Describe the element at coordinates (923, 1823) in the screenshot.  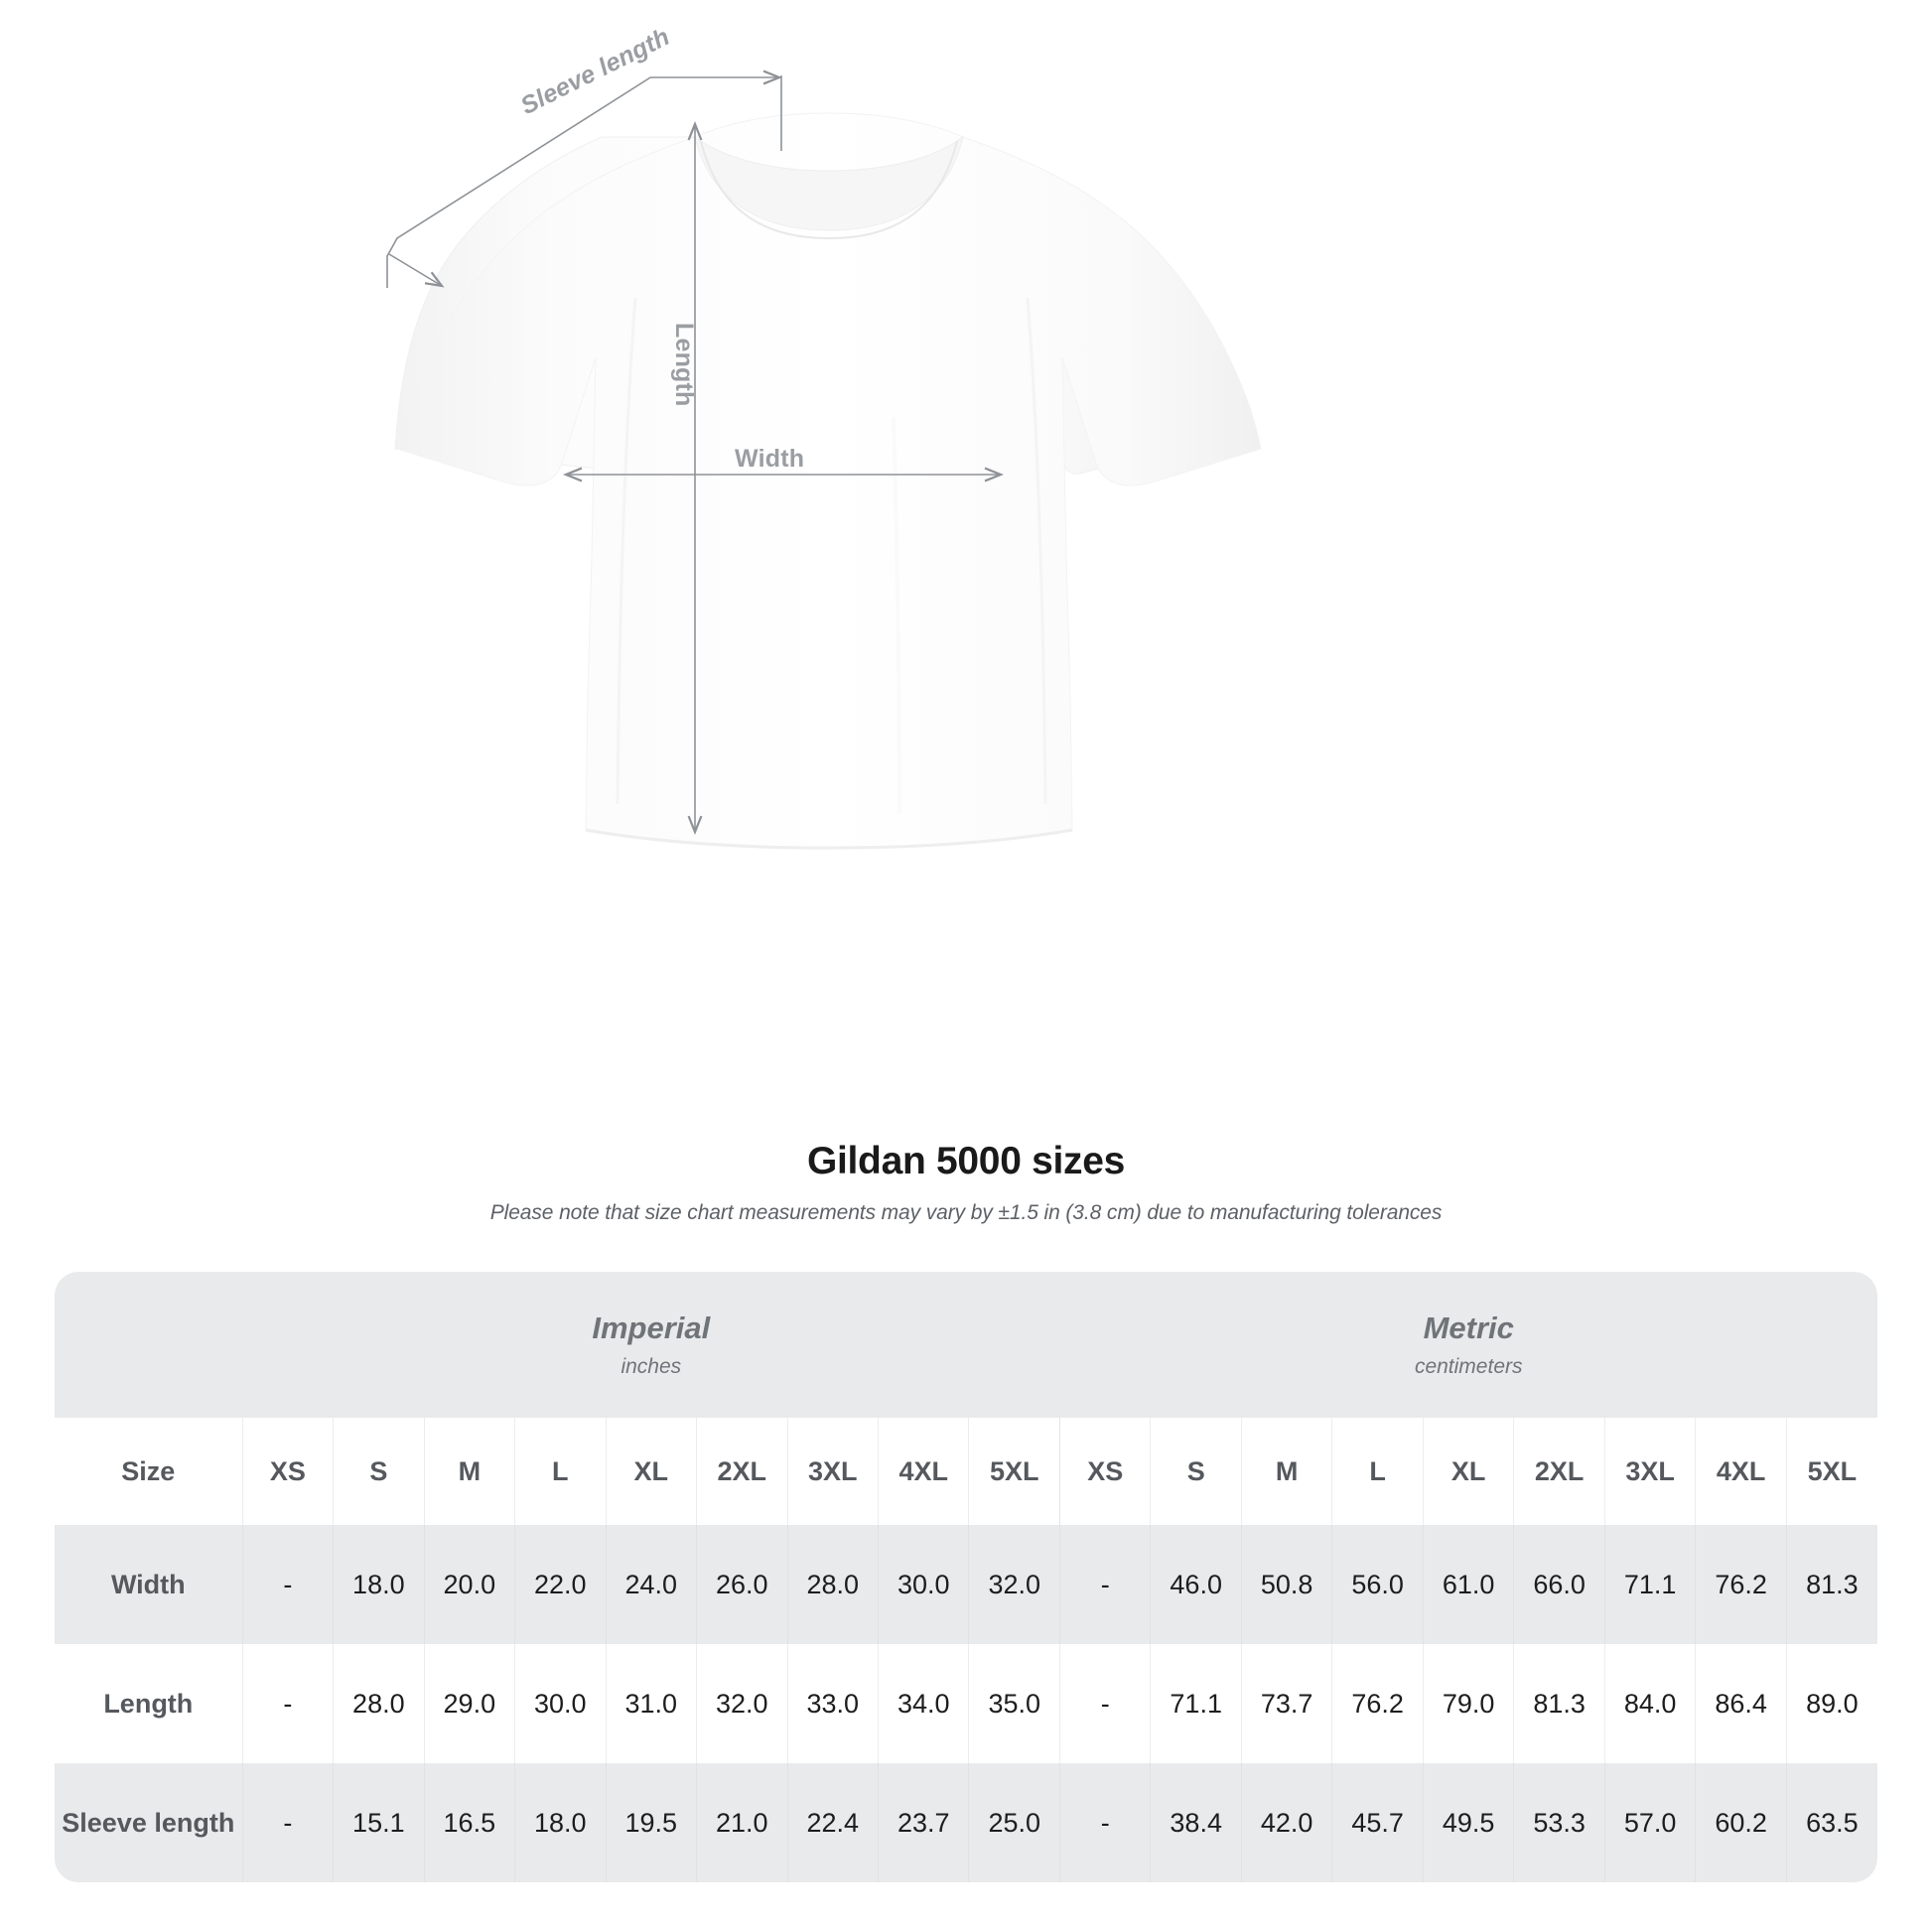
I see `cell-imperial-sleeve-length-4xl: 23.7` at that location.